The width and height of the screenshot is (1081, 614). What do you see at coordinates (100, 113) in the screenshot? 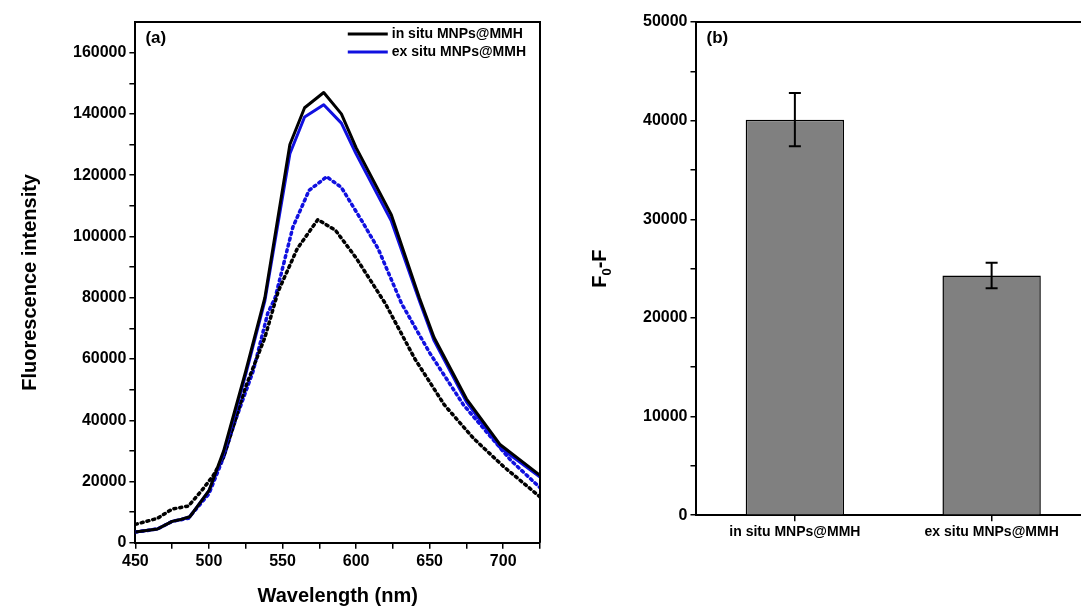
I see `y-tick-label: 140000` at bounding box center [100, 113].